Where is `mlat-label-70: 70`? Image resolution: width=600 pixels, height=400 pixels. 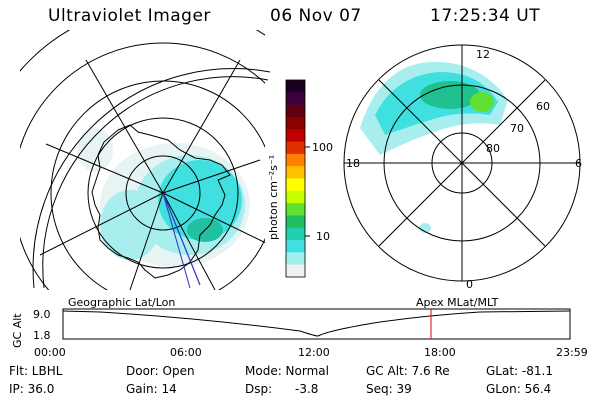 mlat-label-70: 70 is located at coordinates (517, 128).